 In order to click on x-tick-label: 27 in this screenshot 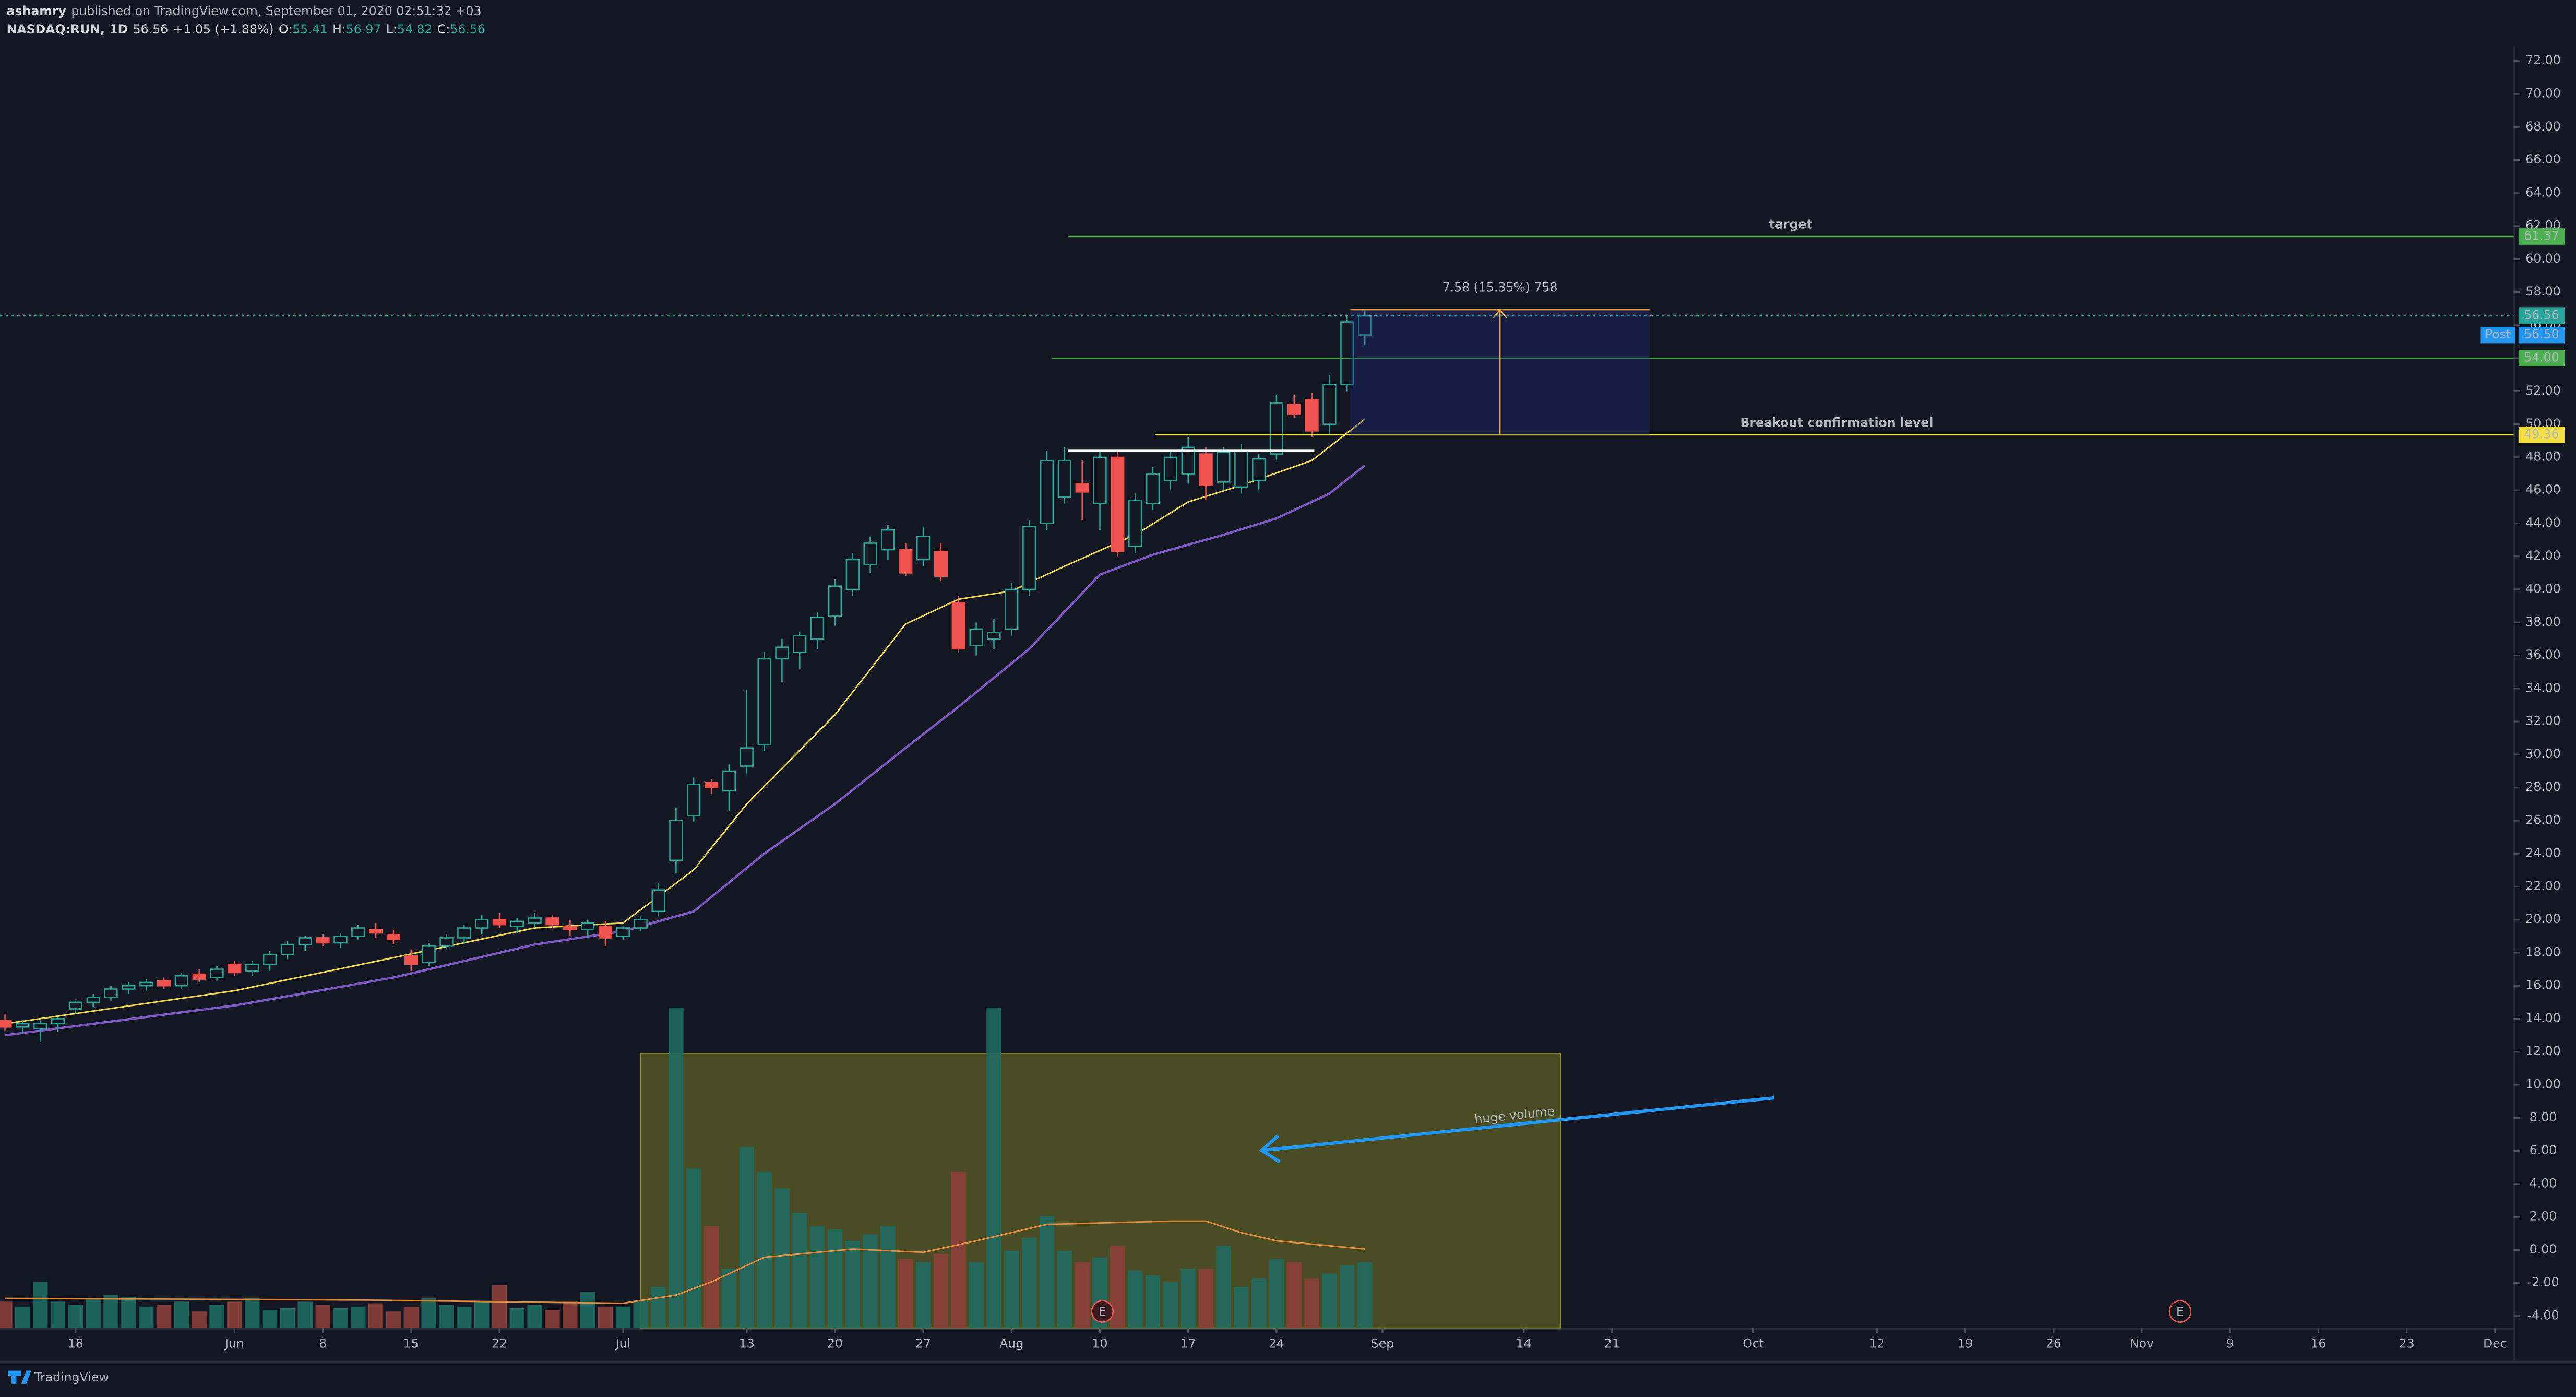, I will do `click(923, 1343)`.